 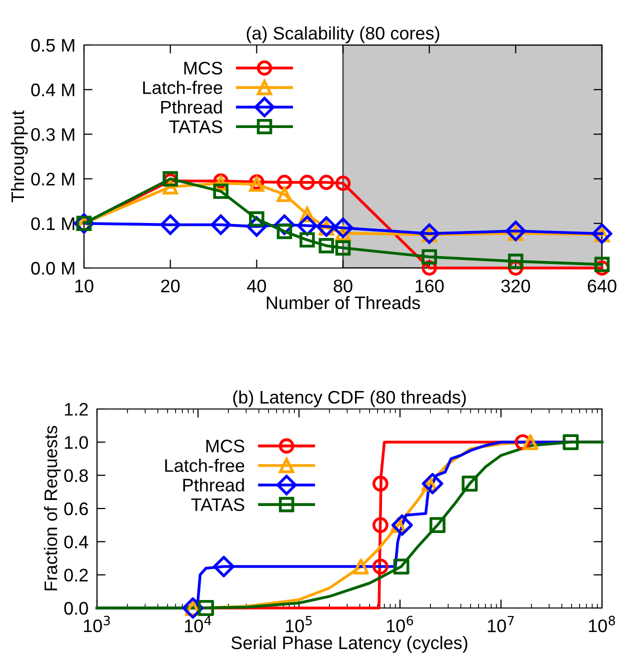 I want to click on x-tick-label: 10, so click(x=84, y=286).